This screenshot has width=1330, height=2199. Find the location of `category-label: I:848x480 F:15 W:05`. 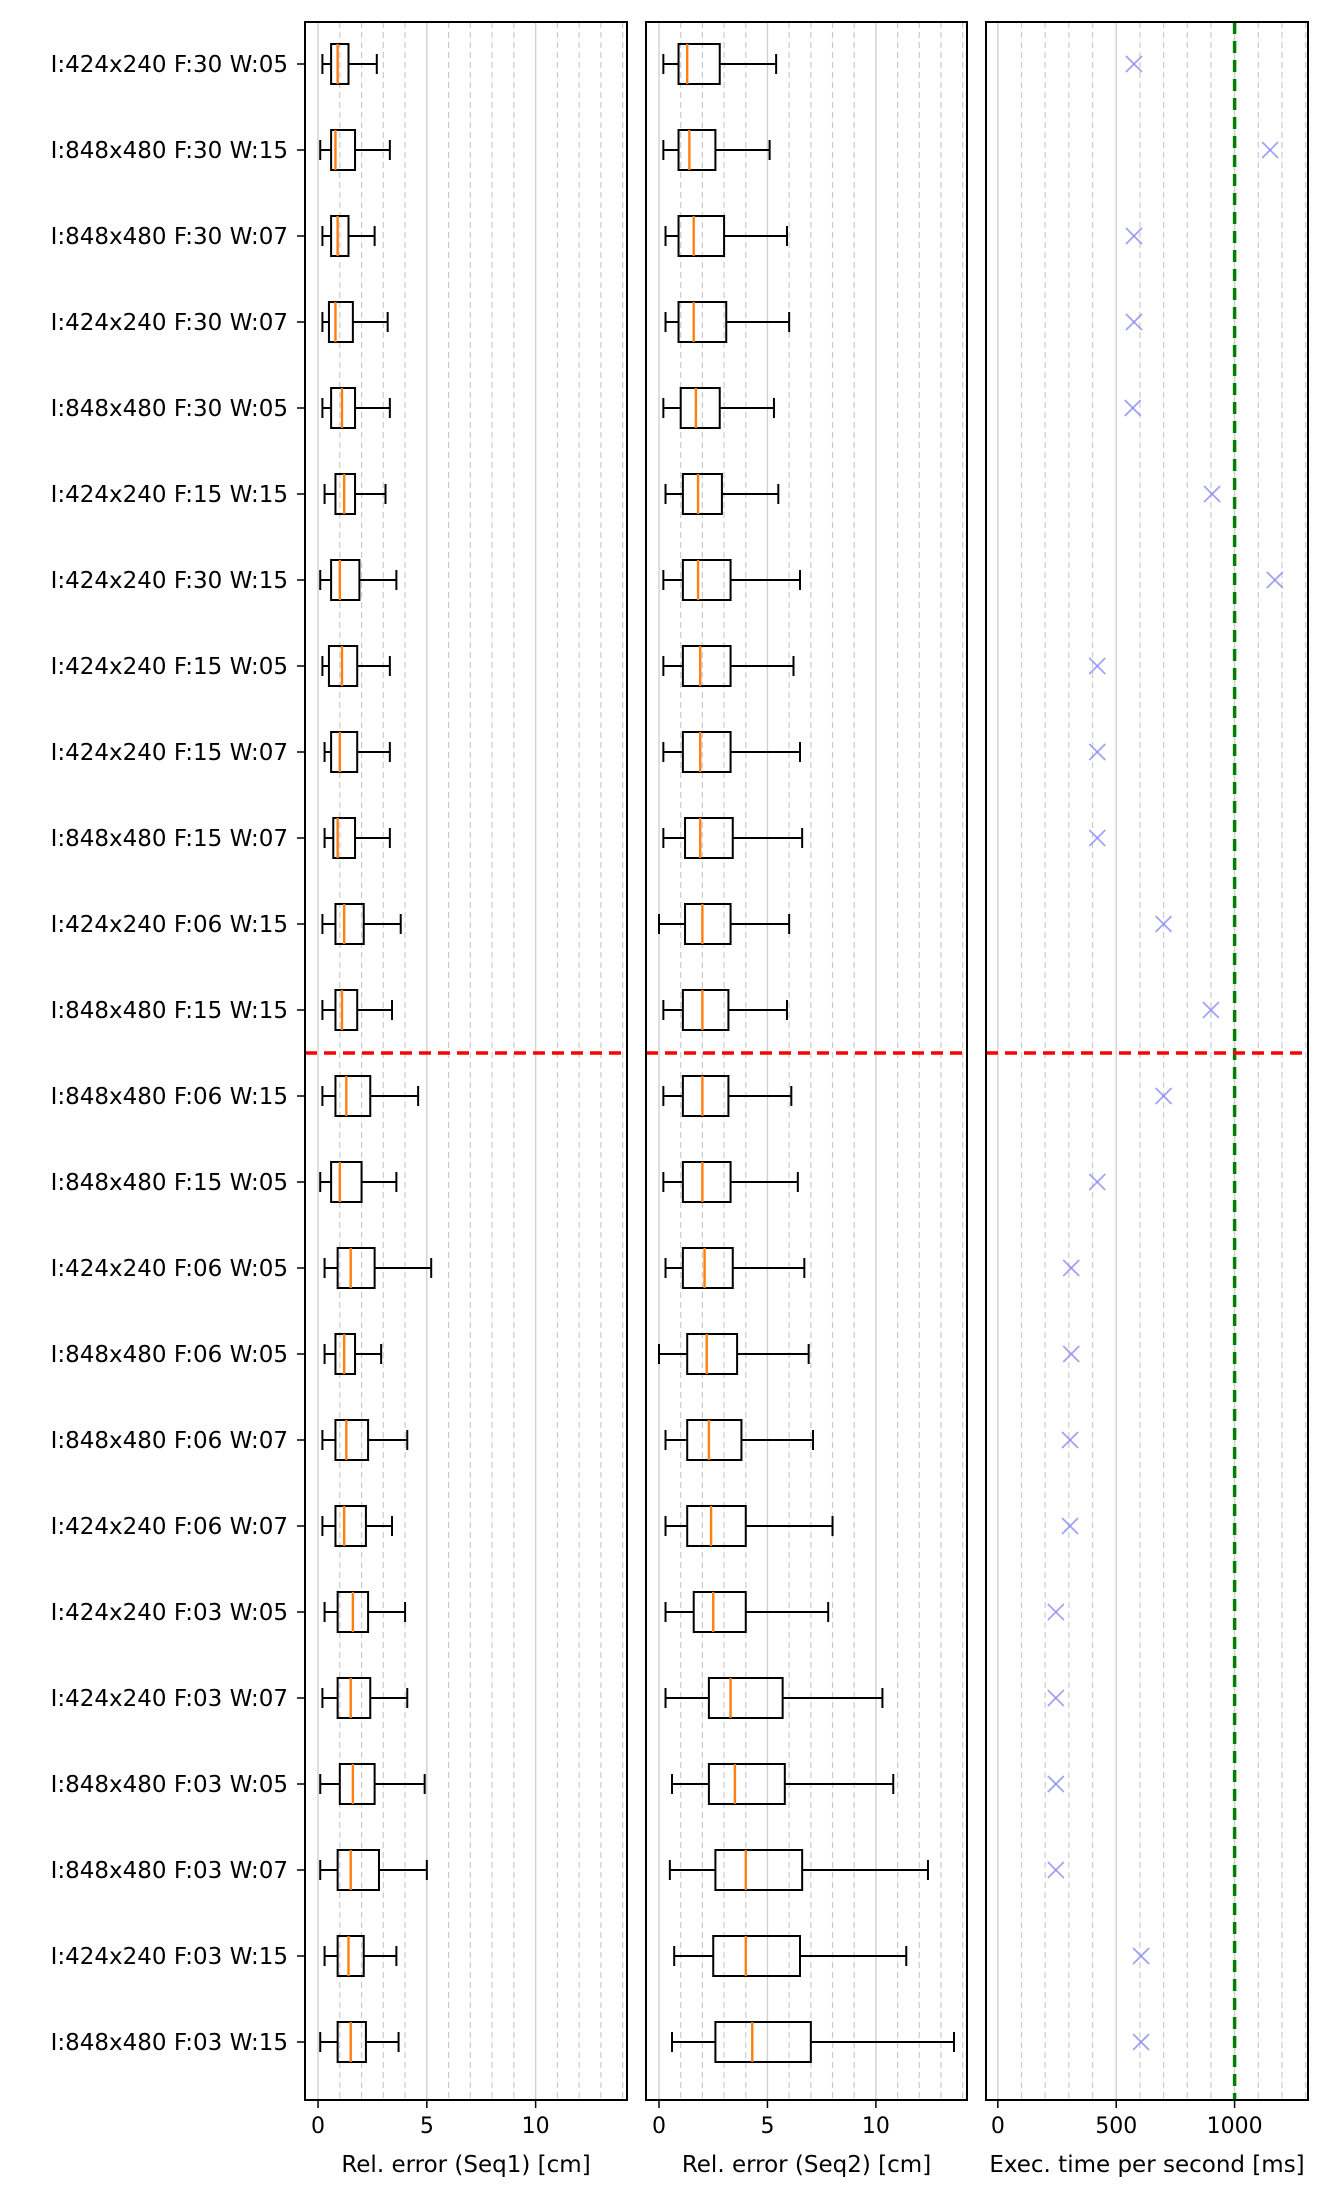

category-label: I:848x480 F:15 W:05 is located at coordinates (169, 1183).